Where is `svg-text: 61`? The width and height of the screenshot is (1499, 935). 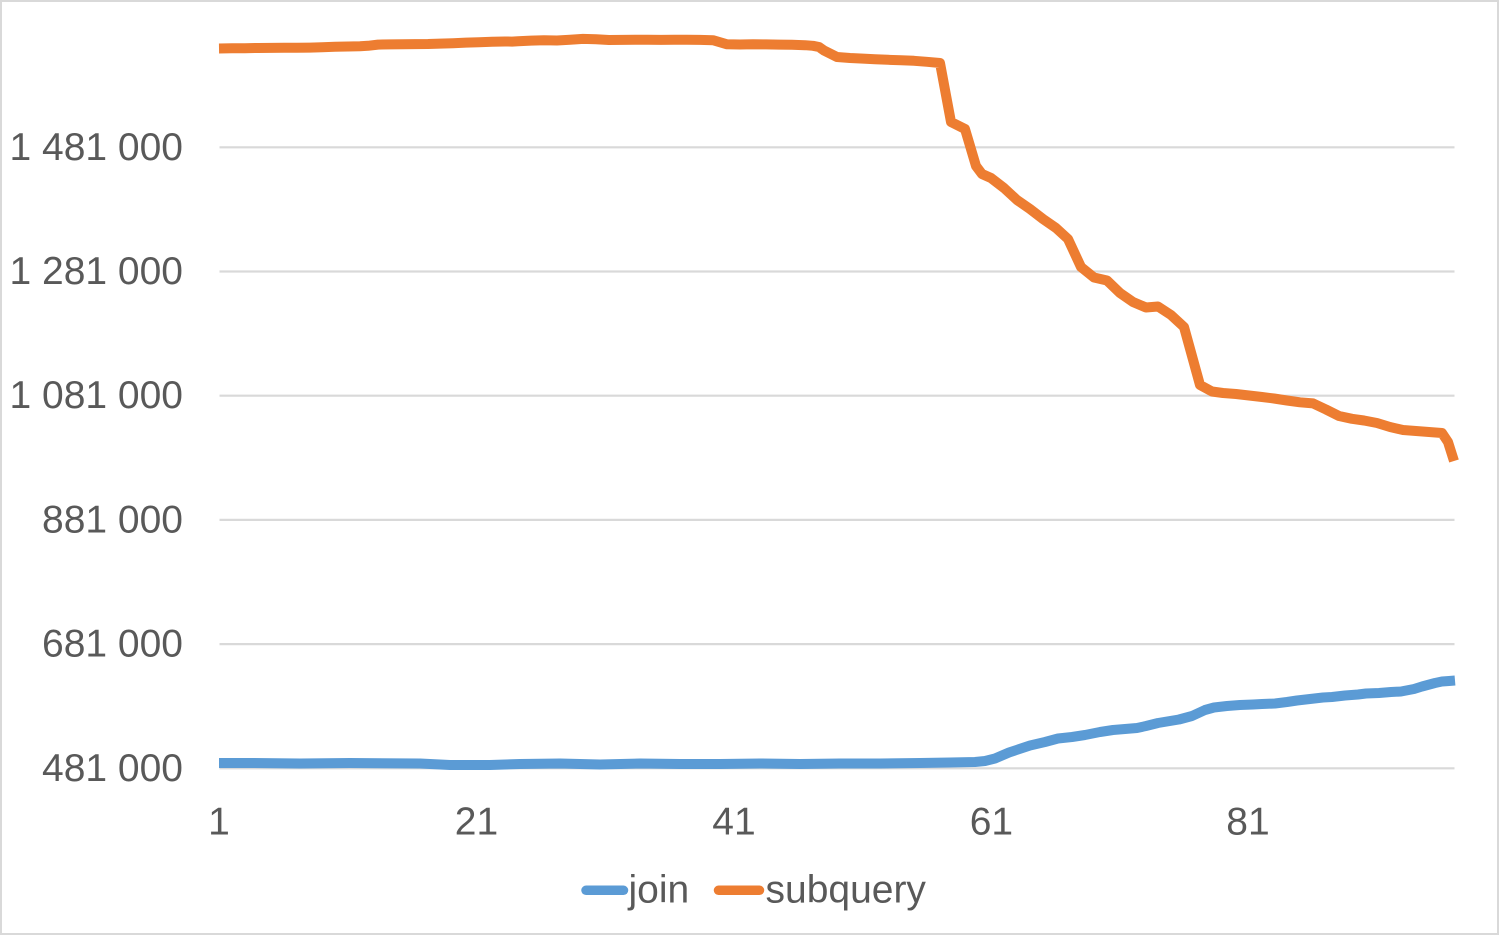 svg-text: 61 is located at coordinates (991, 822).